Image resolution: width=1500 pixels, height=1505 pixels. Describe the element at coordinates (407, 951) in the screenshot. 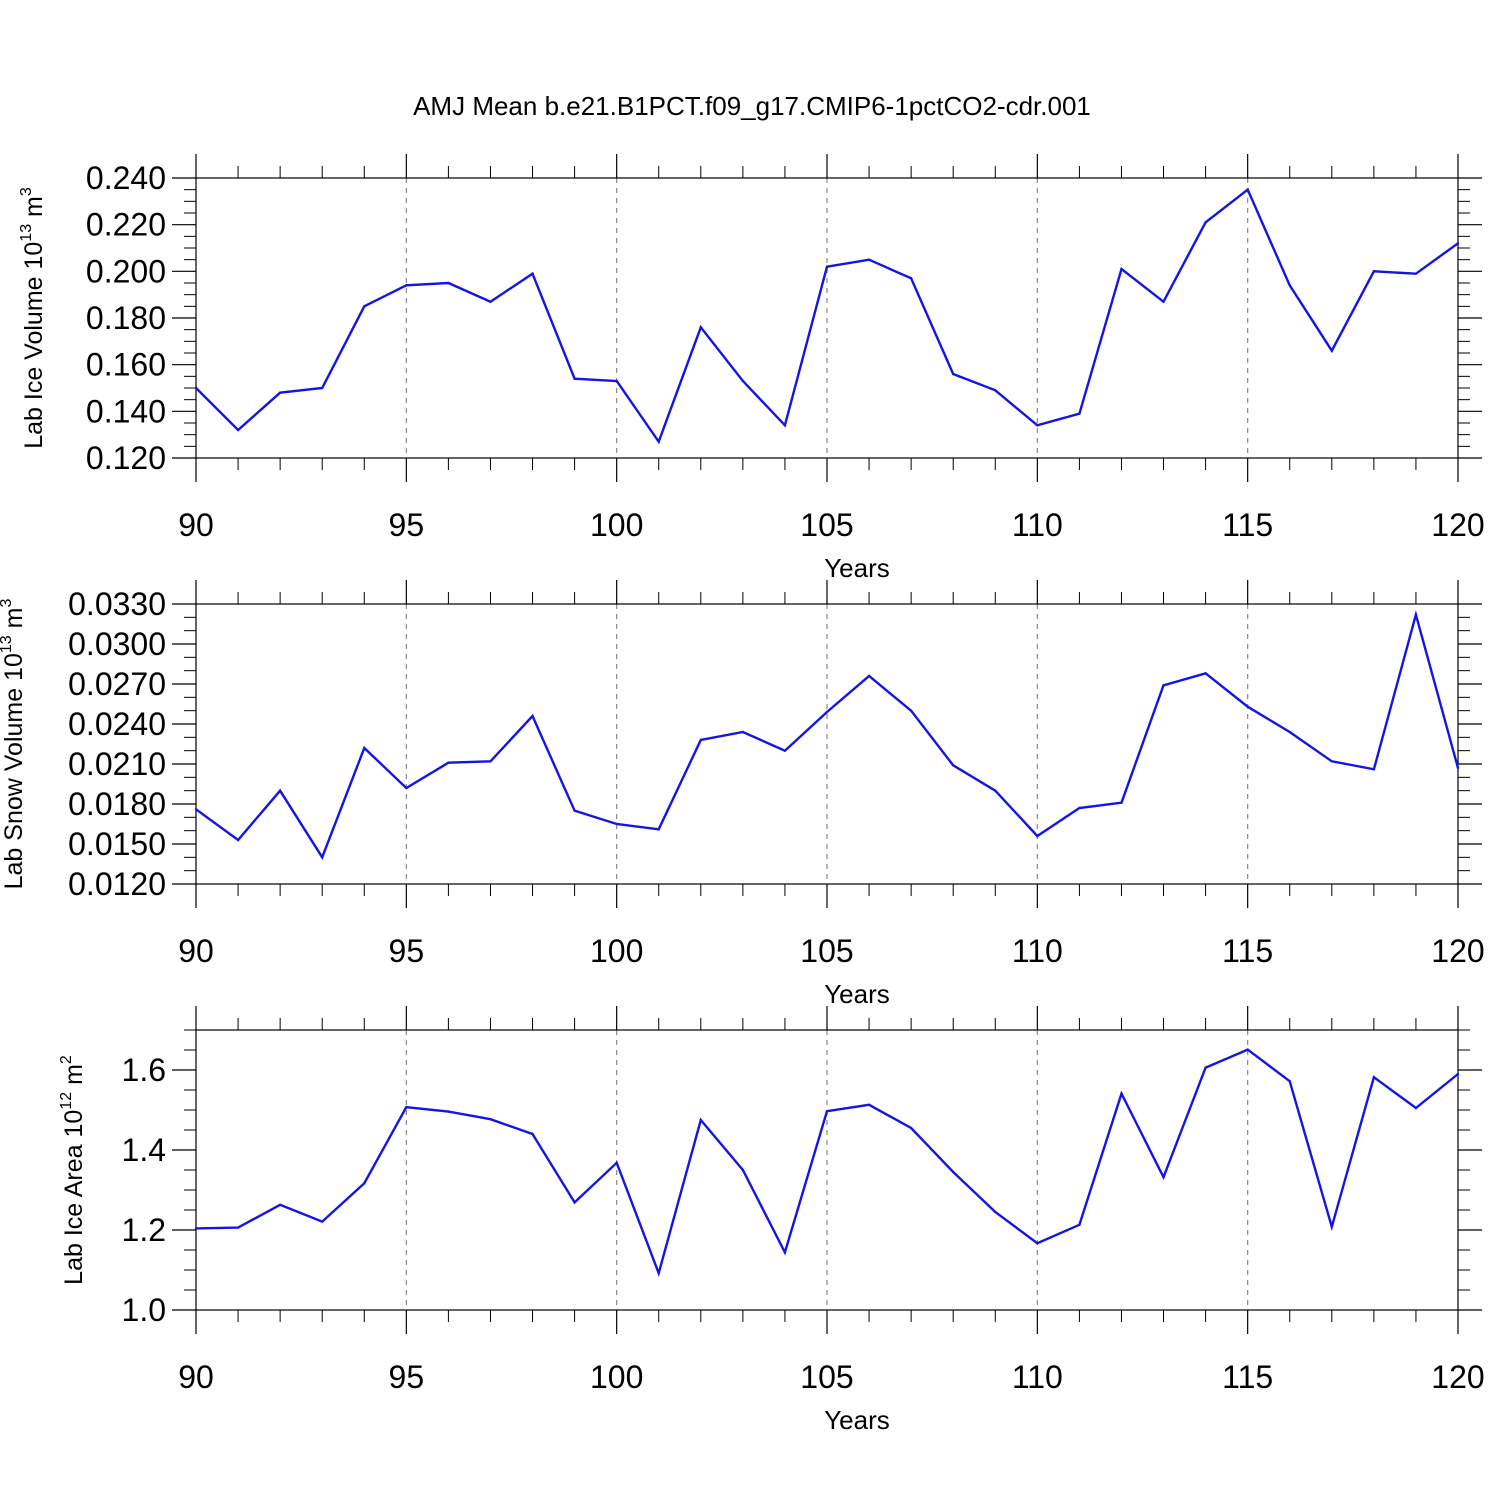

I see `x-tick-label: 95` at that location.